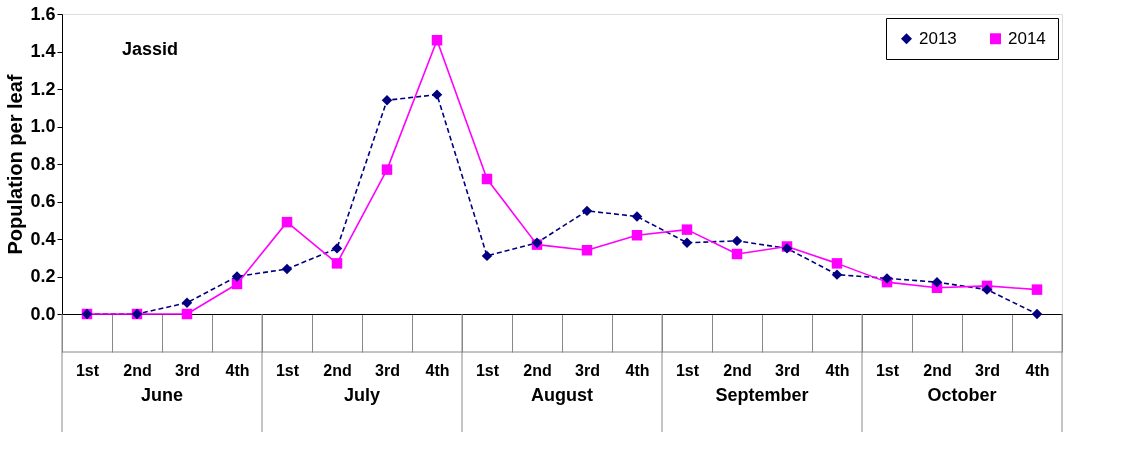 This screenshot has width=1141, height=451. Describe the element at coordinates (43, 313) in the screenshot. I see `y-tick-label: 0.0` at that location.